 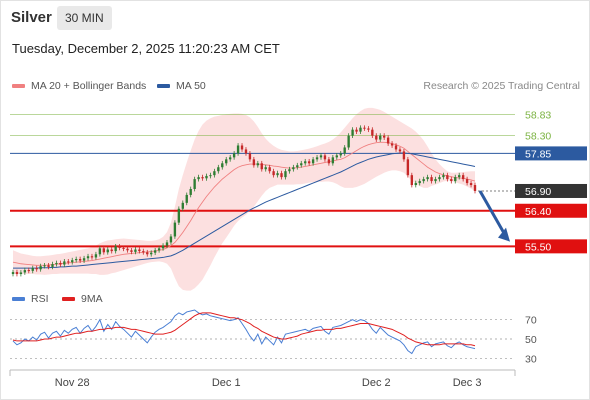 I want to click on legend-9ma: 9MA, so click(x=82, y=299).